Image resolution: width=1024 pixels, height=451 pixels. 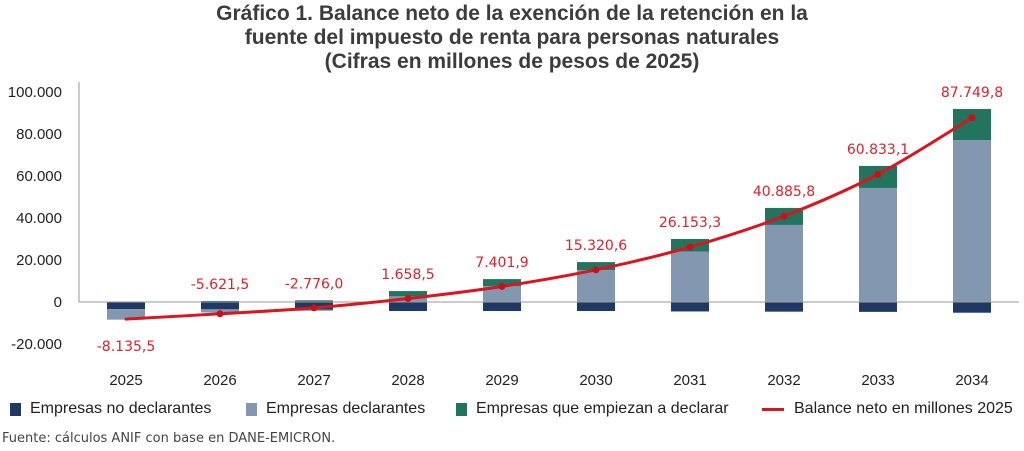 What do you see at coordinates (39, 218) in the screenshot?
I see `y-tick-label: 40.000` at bounding box center [39, 218].